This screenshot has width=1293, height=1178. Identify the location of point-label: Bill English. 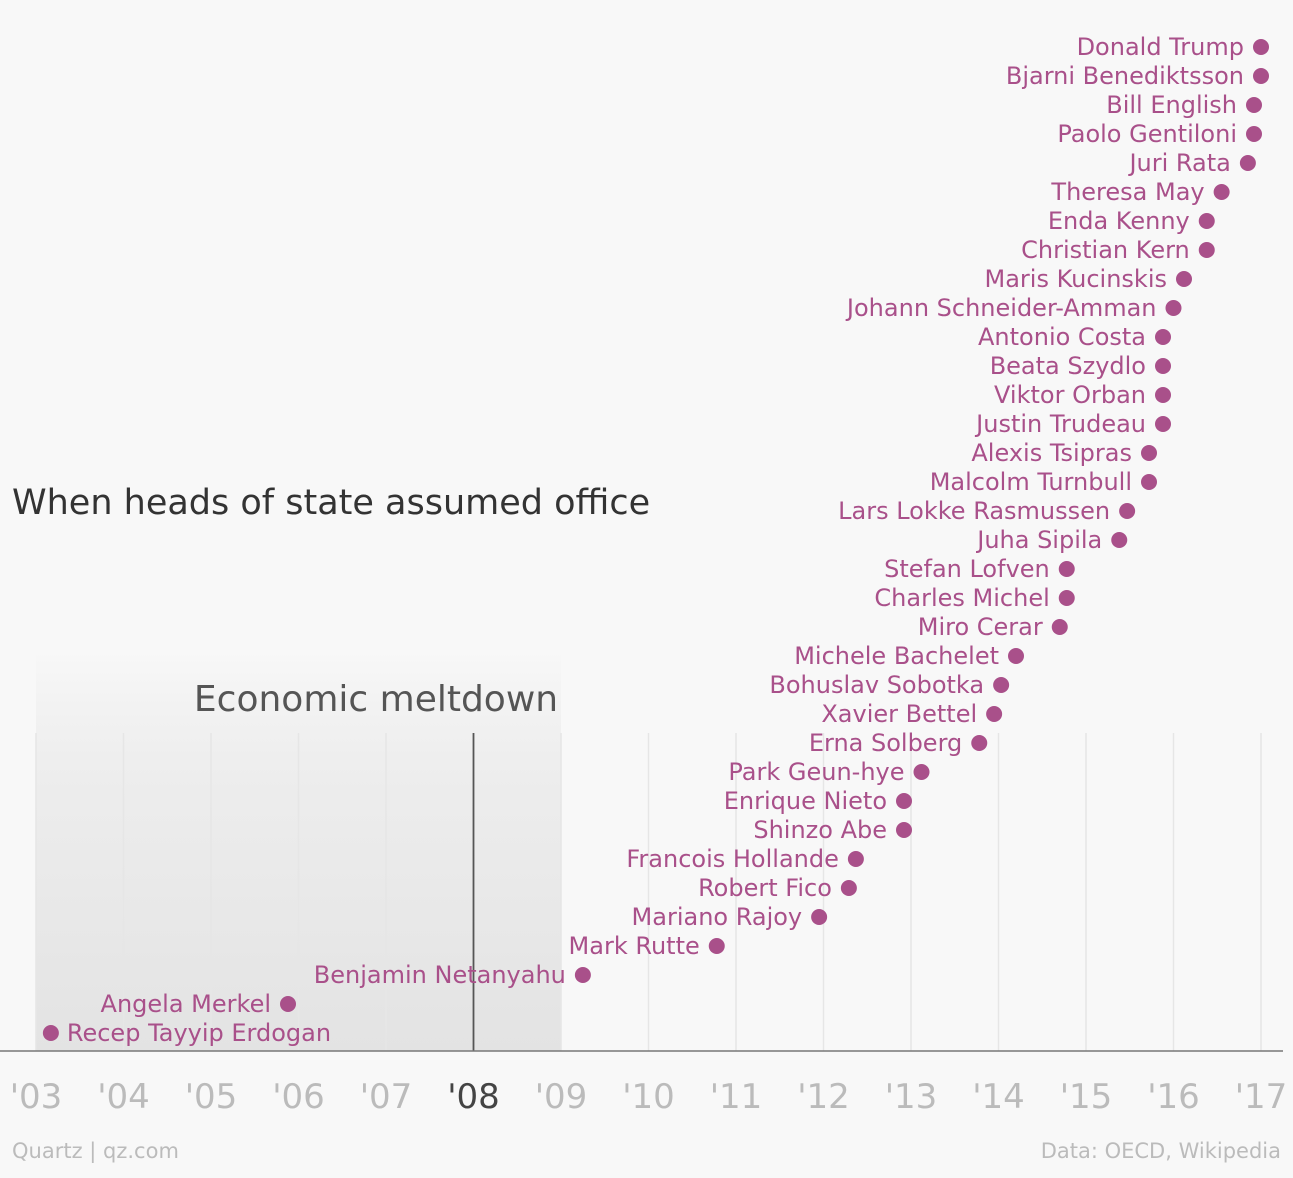
(1171, 105).